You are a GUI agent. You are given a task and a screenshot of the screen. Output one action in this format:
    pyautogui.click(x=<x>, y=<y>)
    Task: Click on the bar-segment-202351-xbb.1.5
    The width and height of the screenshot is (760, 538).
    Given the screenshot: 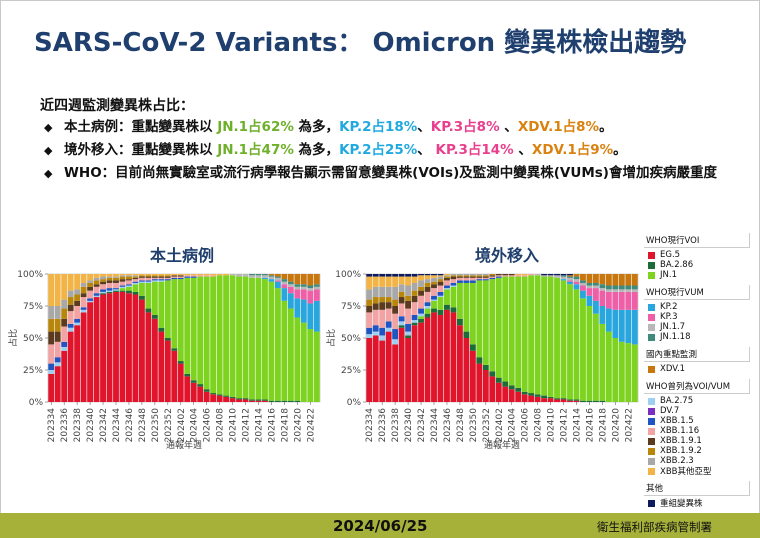 What is the action you would take?
    pyautogui.click(x=161, y=280)
    